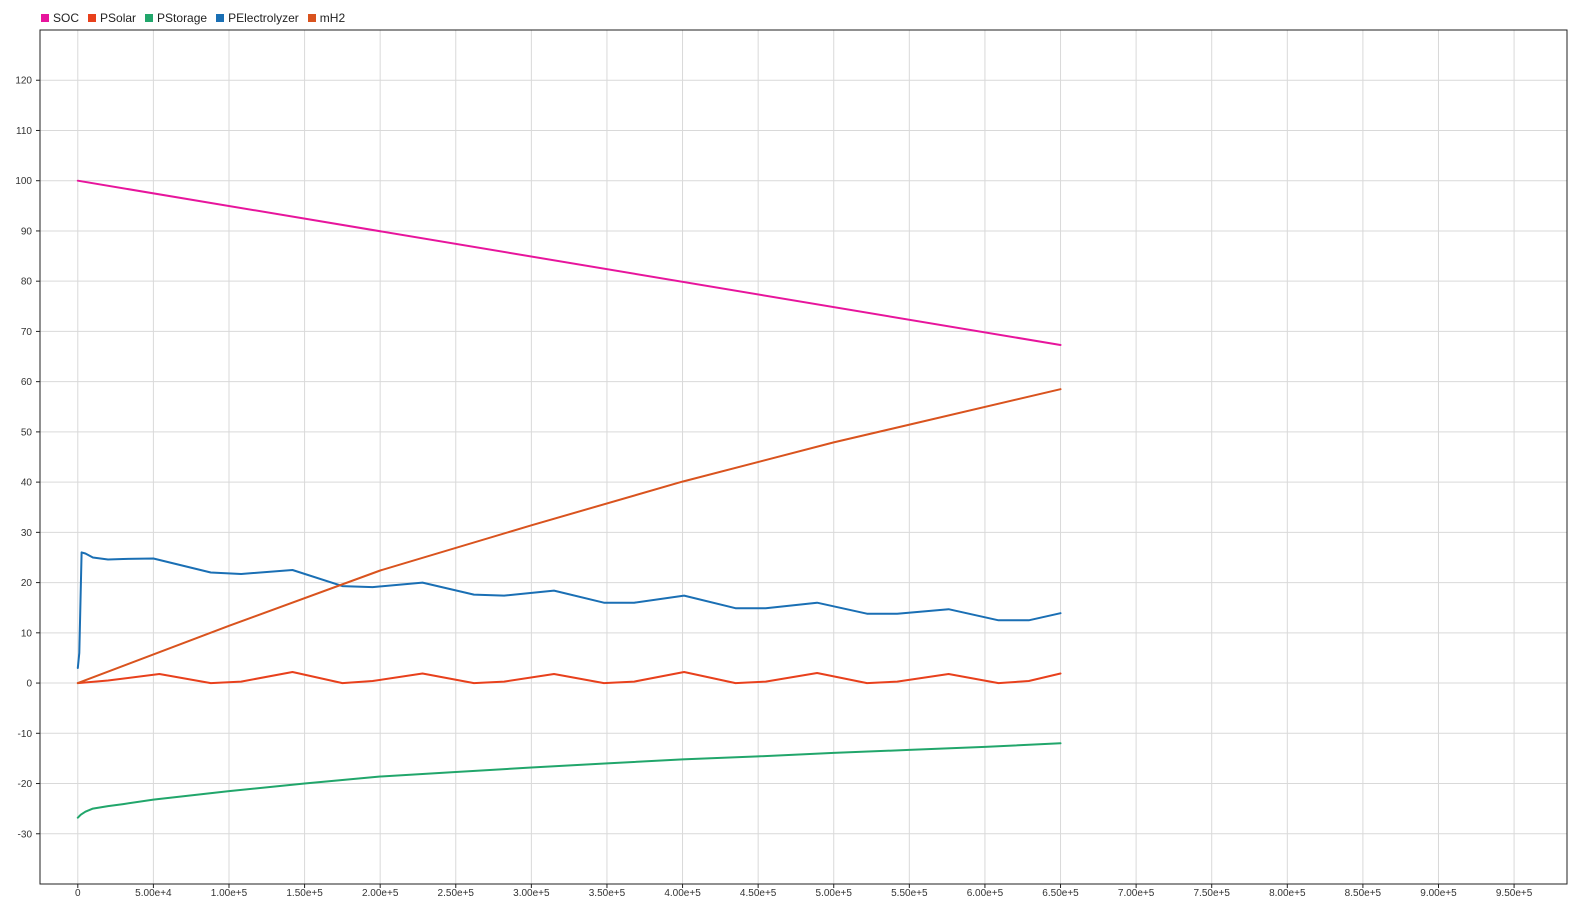 This screenshot has height=915, width=1589. I want to click on legend-item-mh2: mH2, so click(326, 18).